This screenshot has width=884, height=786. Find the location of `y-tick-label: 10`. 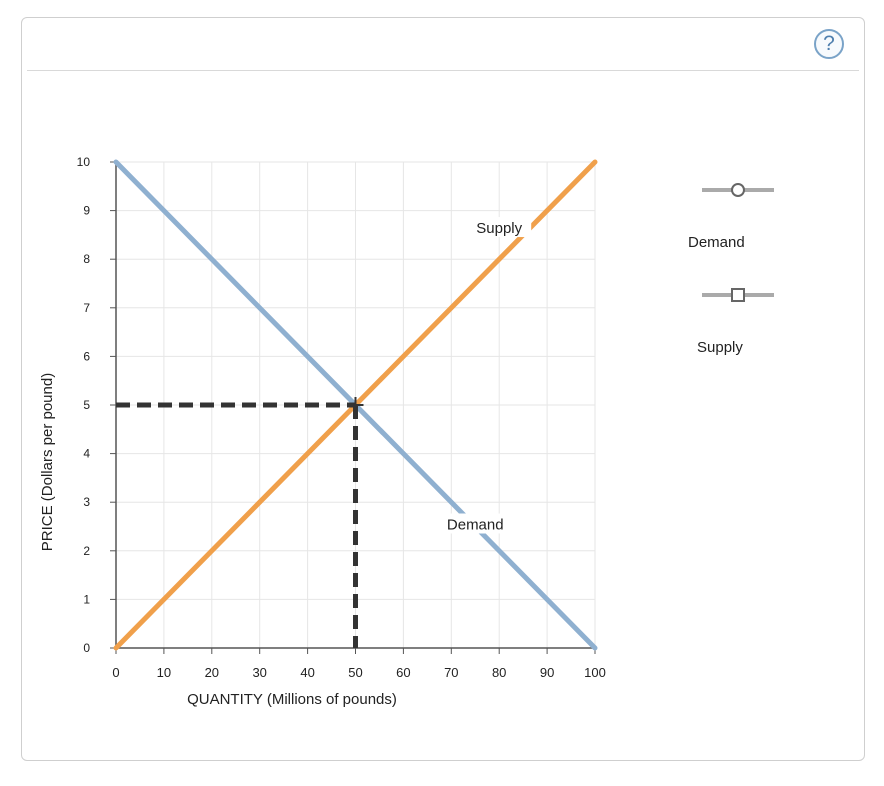

y-tick-label: 10 is located at coordinates (84, 162).